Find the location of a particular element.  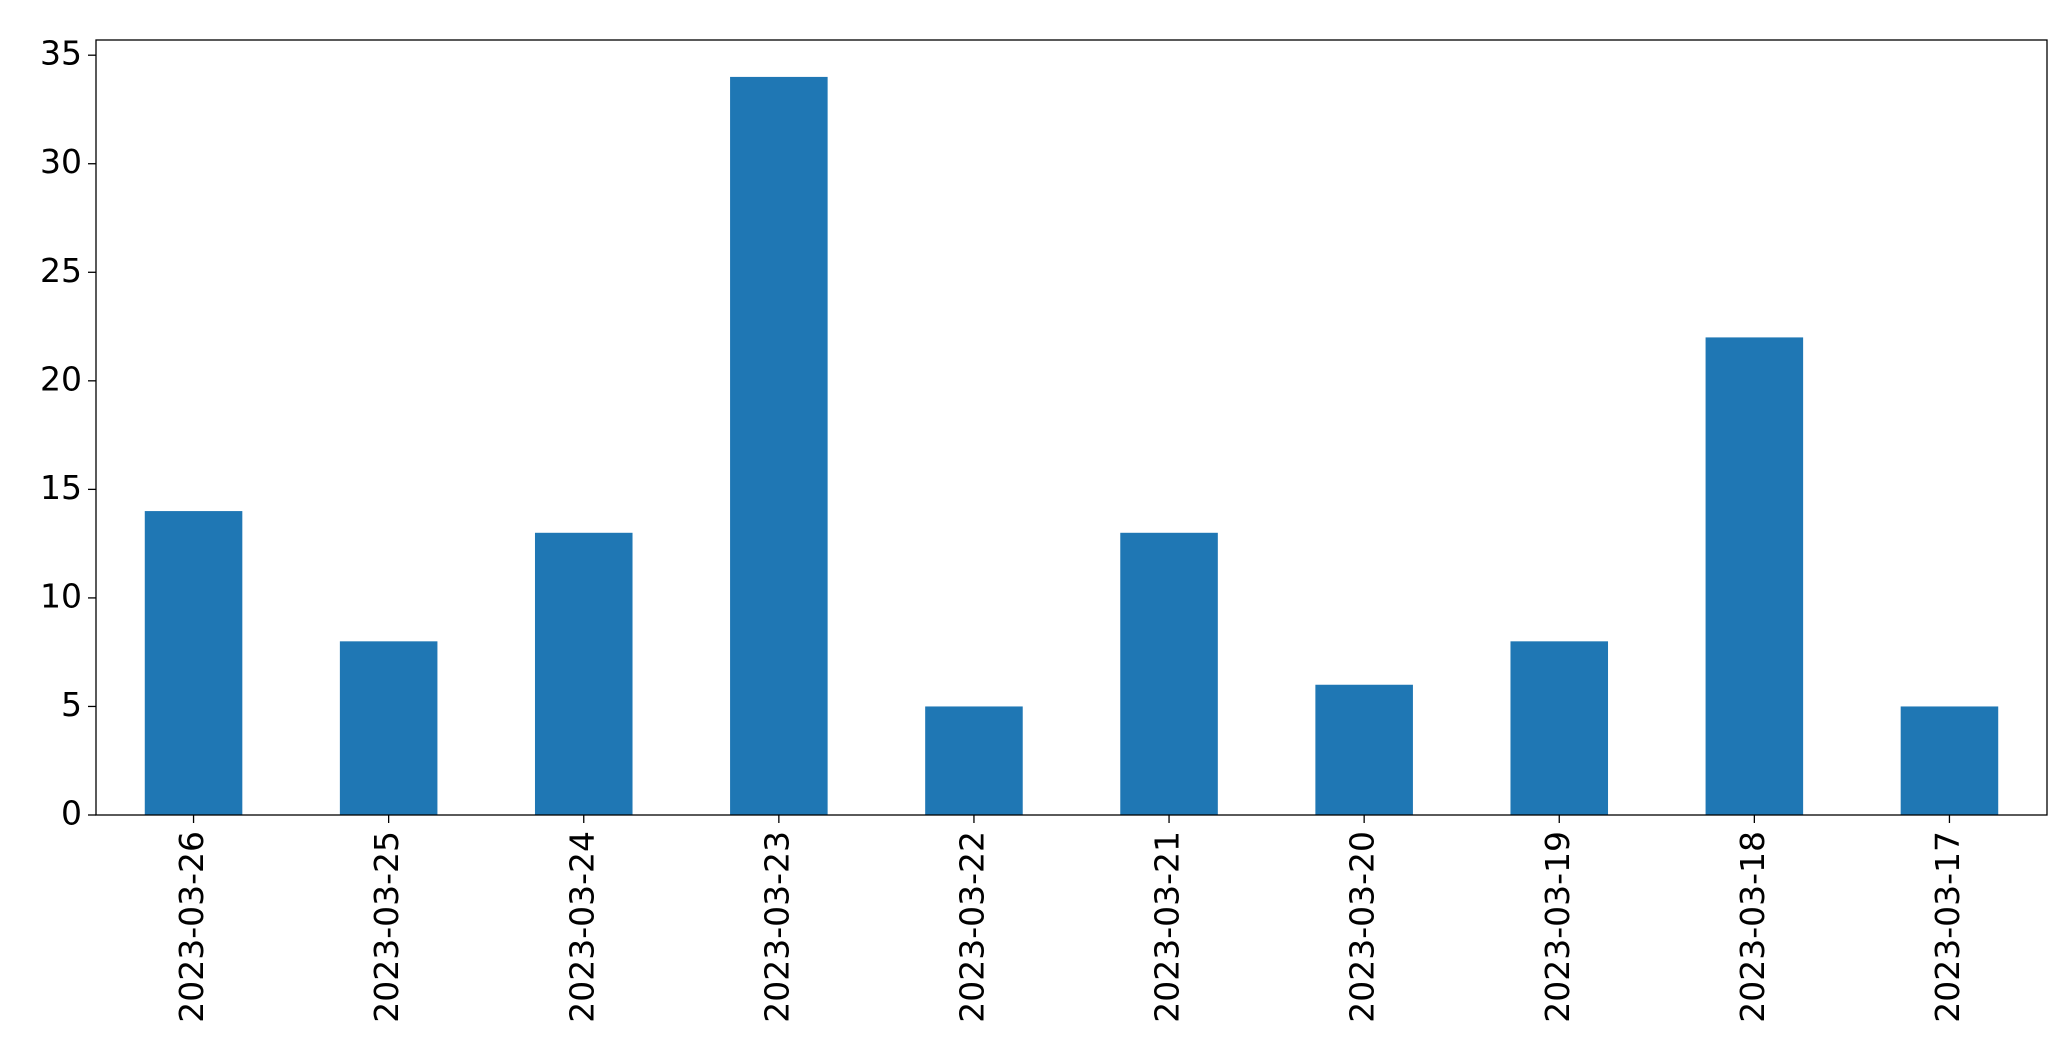

y-tick-label: 5 is located at coordinates (71, 704).